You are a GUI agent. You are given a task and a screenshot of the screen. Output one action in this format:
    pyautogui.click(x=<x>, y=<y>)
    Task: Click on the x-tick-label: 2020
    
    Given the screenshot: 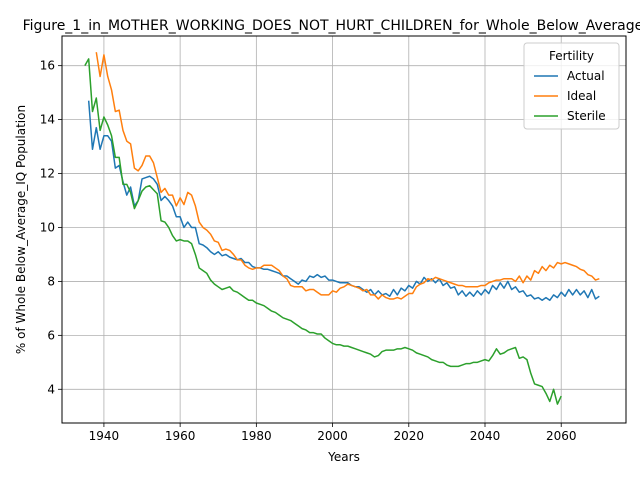 What is the action you would take?
    pyautogui.click(x=409, y=436)
    